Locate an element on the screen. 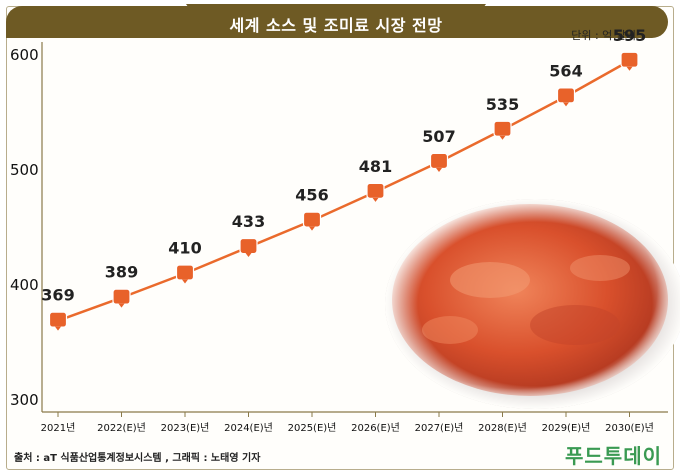  y-tick-label: 600 is located at coordinates (24, 55).